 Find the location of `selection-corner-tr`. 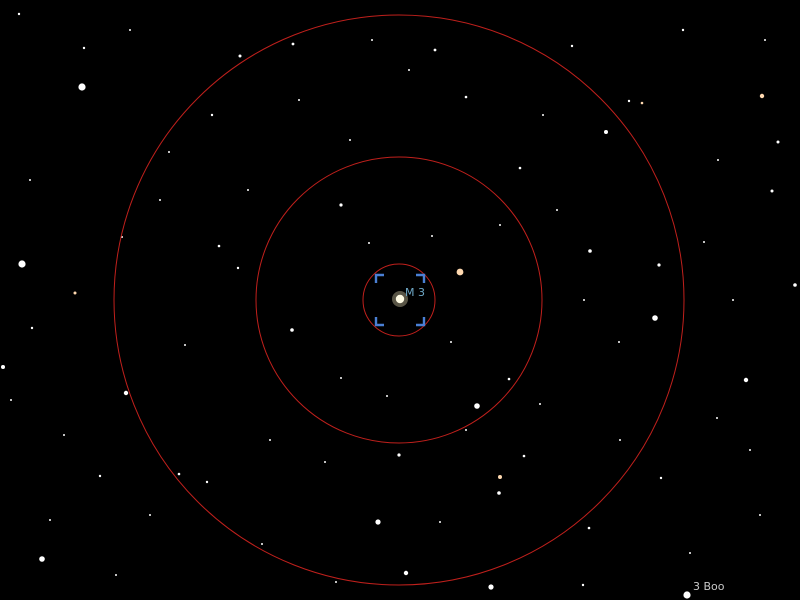

selection-corner-tr is located at coordinates (420, 279).